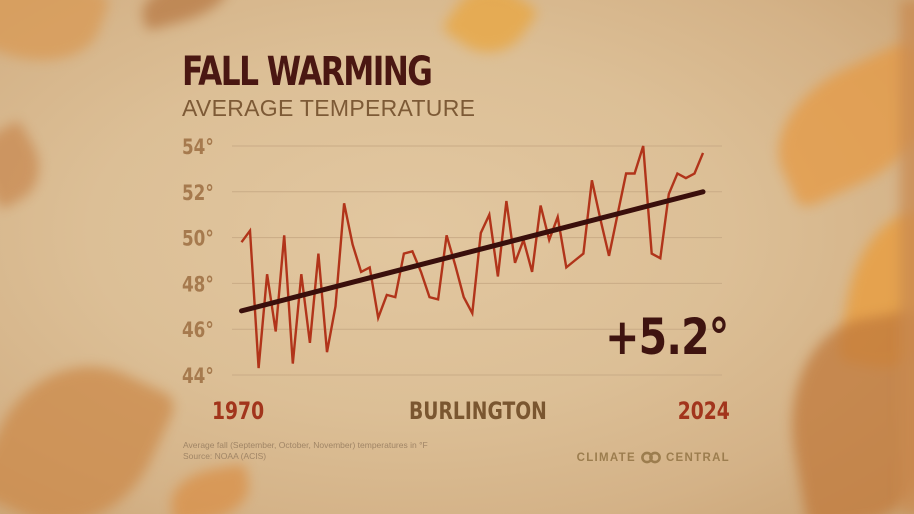  Describe the element at coordinates (307, 72) in the screenshot. I see `chart-title: FALL WARMING` at that location.